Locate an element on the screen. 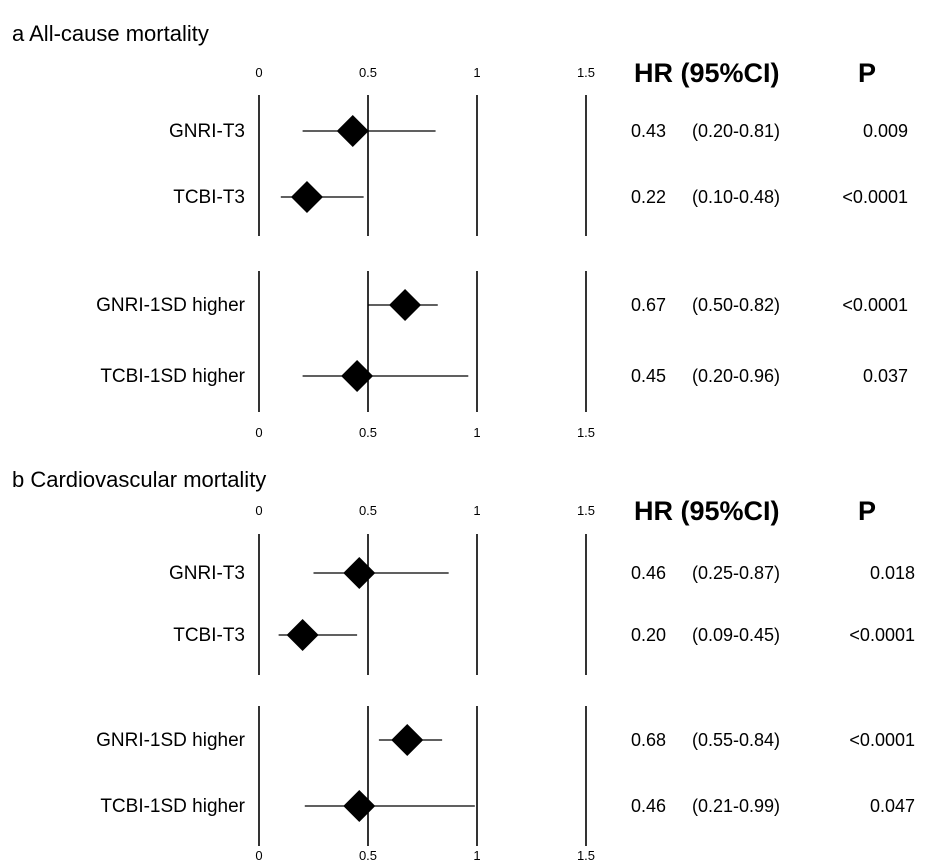 This screenshot has height=866, width=925. ci-value: (0.55-0.84) is located at coordinates (736, 740).